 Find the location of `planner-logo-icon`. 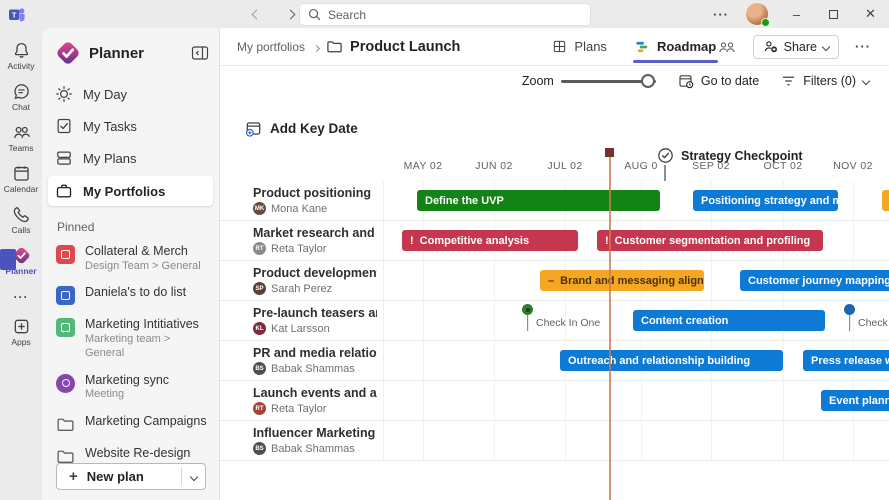

planner-logo-icon is located at coordinates (68, 53).